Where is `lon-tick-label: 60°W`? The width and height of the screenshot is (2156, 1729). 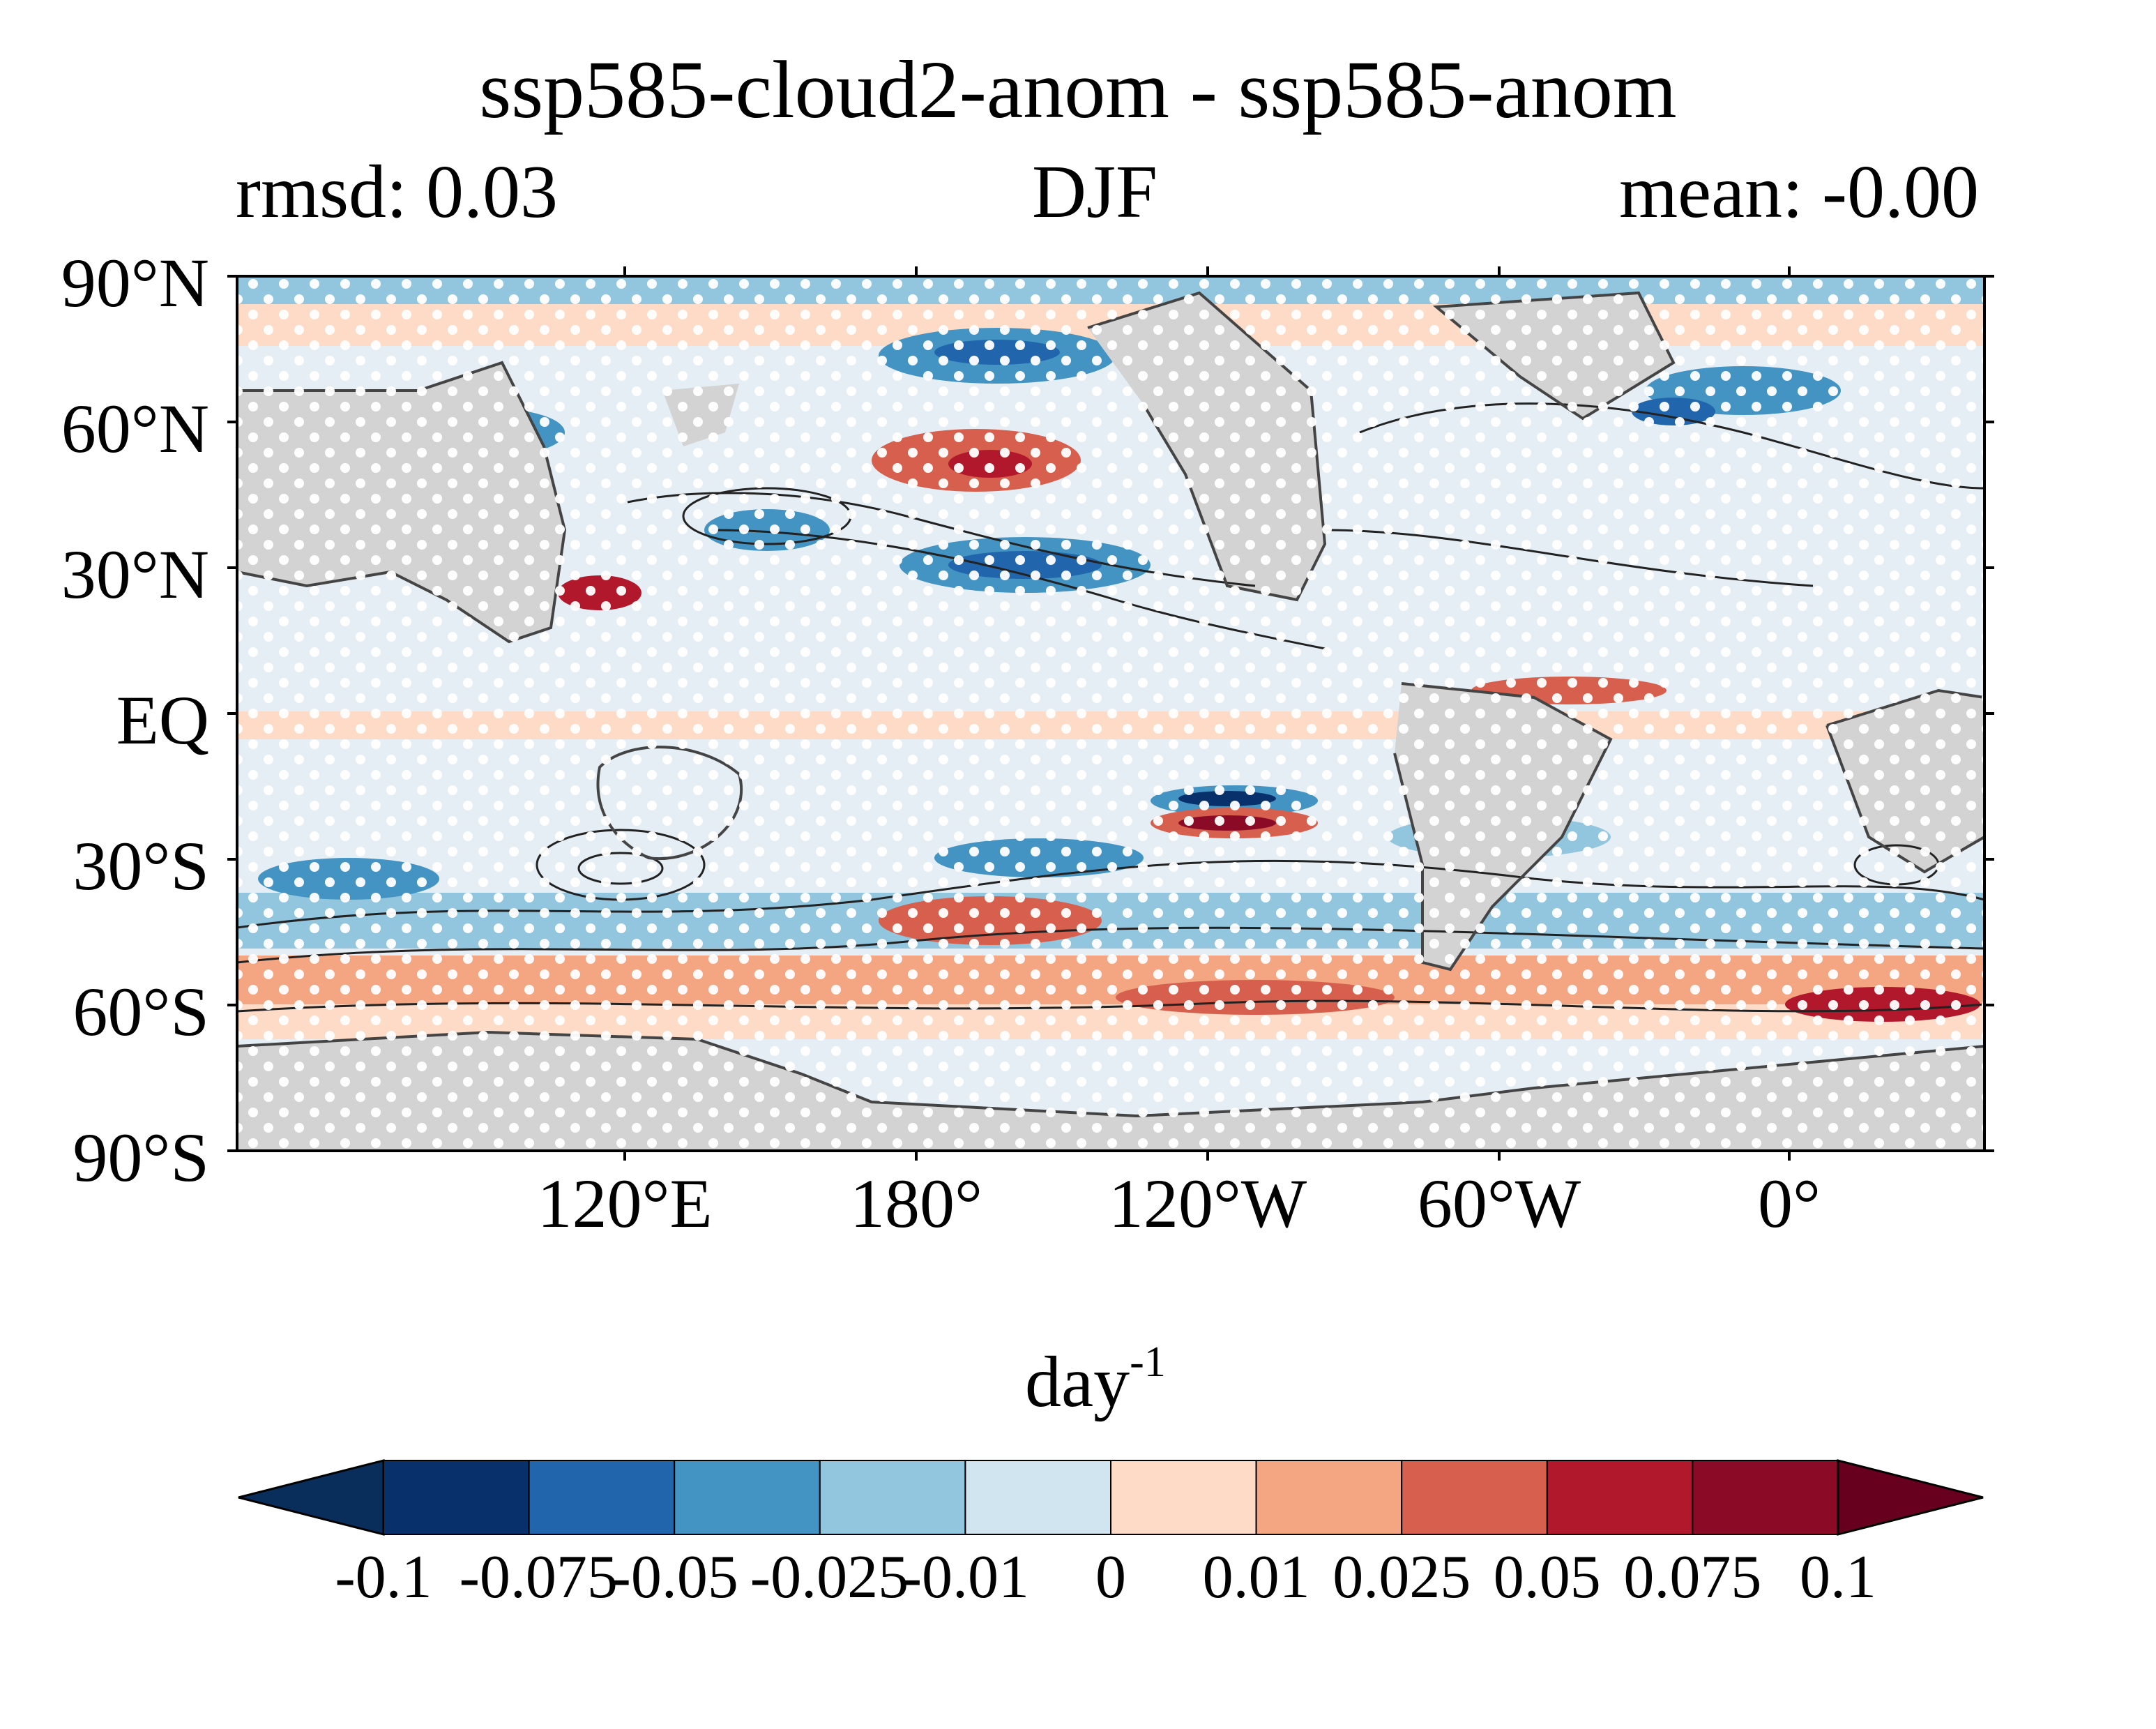
lon-tick-label: 60°W is located at coordinates (1499, 1203).